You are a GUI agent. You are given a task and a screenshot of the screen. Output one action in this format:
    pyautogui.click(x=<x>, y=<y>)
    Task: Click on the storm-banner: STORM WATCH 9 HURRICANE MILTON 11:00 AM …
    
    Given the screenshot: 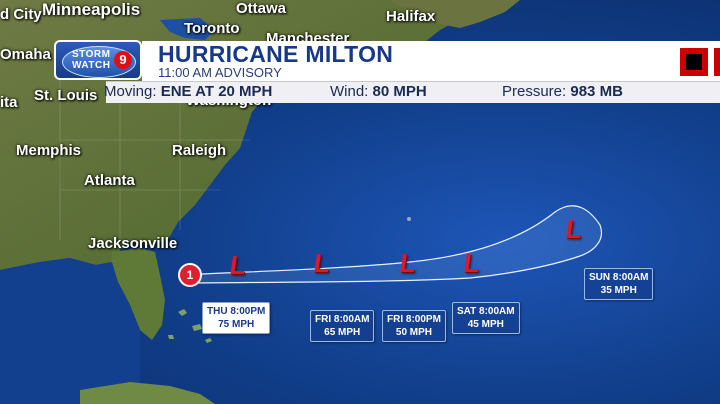 What is the action you would take?
    pyautogui.click(x=387, y=71)
    